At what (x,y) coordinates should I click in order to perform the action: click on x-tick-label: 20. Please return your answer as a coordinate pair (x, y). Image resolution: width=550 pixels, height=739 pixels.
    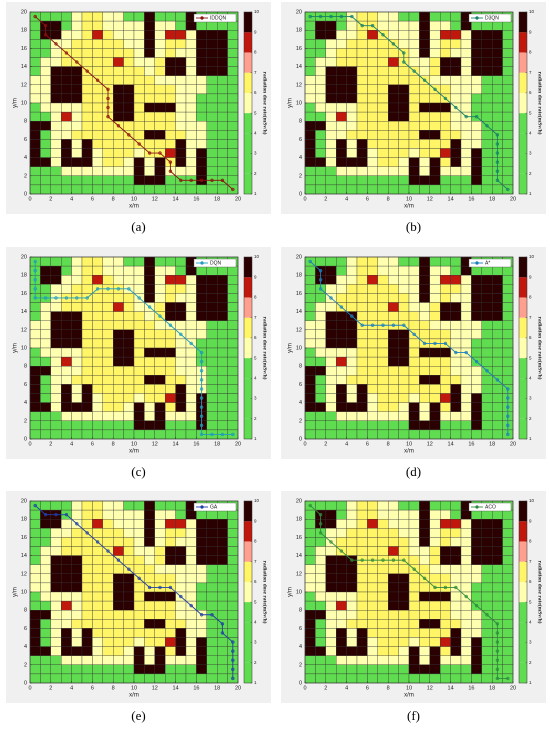
    Looking at the image, I should click on (513, 444).